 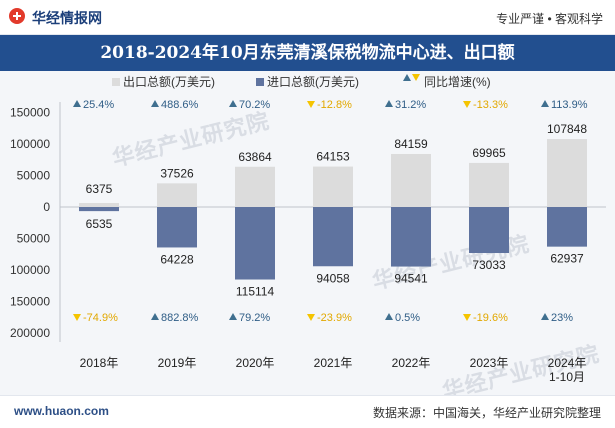 I want to click on import-growth-label: -23.9%, so click(x=334, y=318).